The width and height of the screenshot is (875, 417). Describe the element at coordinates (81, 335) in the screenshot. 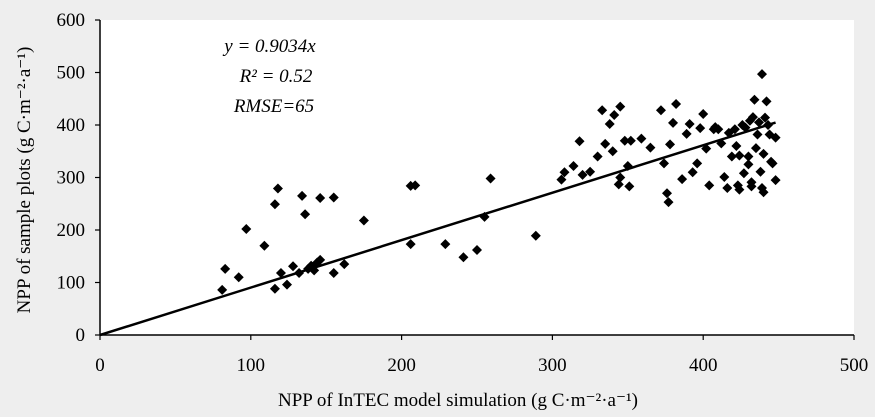

I see `y-tick-label: 0` at that location.